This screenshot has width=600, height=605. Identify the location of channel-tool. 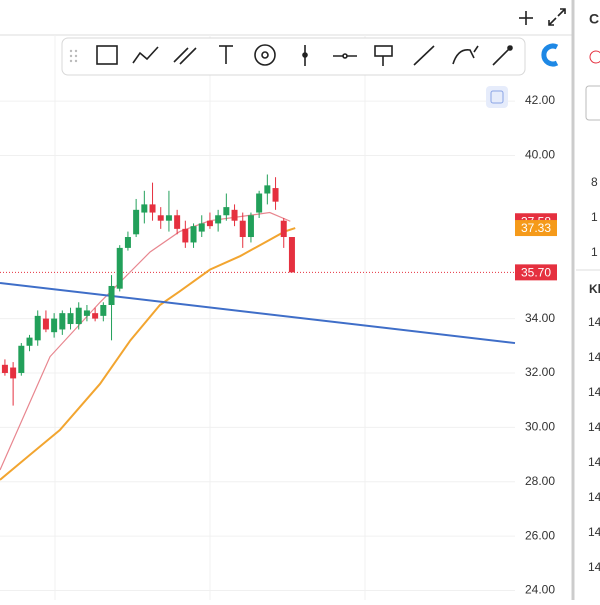
(185, 56).